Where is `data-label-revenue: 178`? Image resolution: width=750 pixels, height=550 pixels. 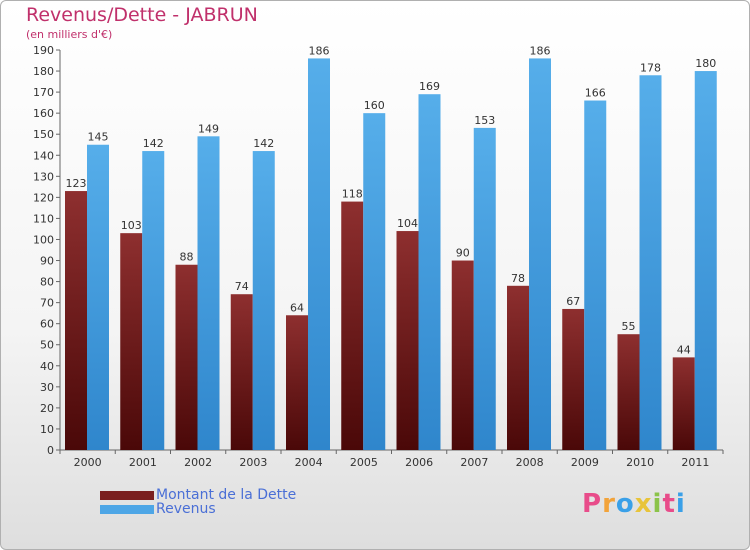
data-label-revenue: 178 is located at coordinates (650, 67).